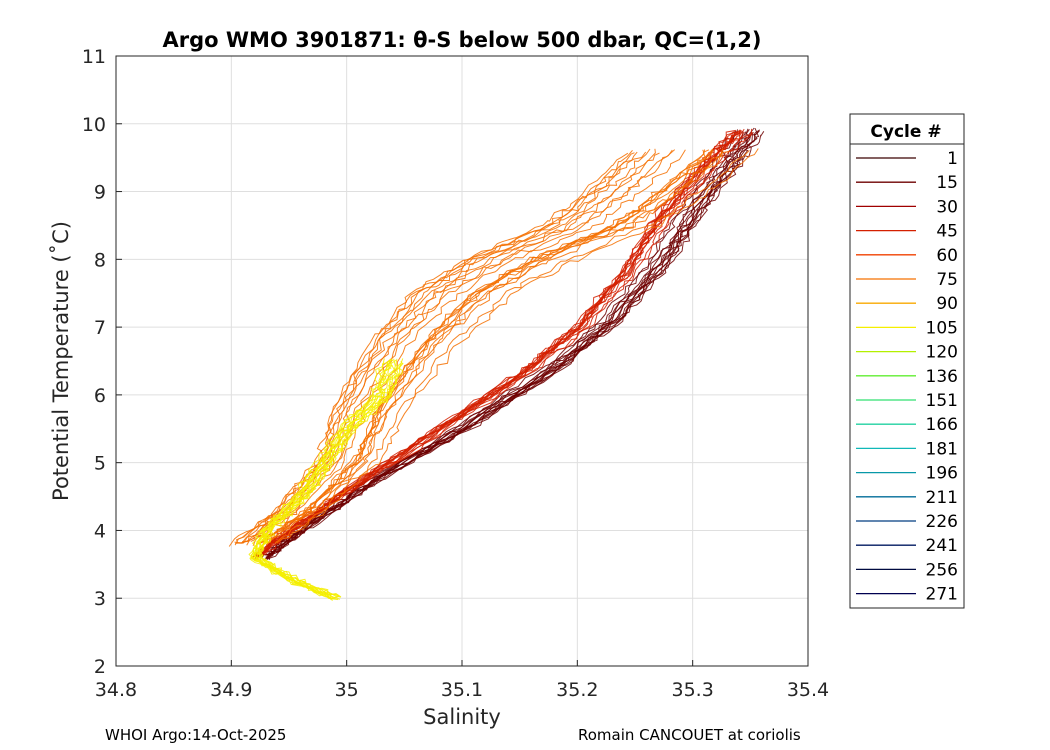 The width and height of the screenshot is (1050, 750). I want to click on y-tick-label: 2, so click(100, 667).